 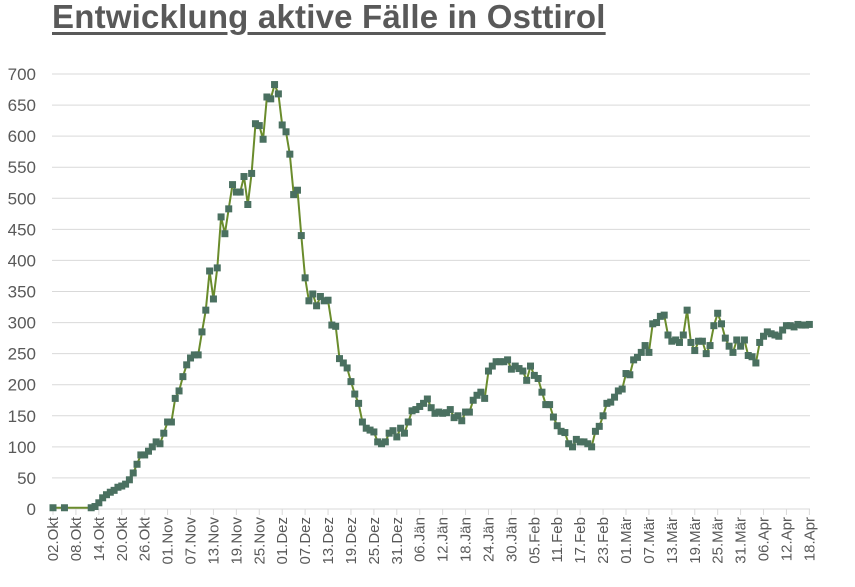 I want to click on y-tick-label: 700, so click(x=22, y=74).